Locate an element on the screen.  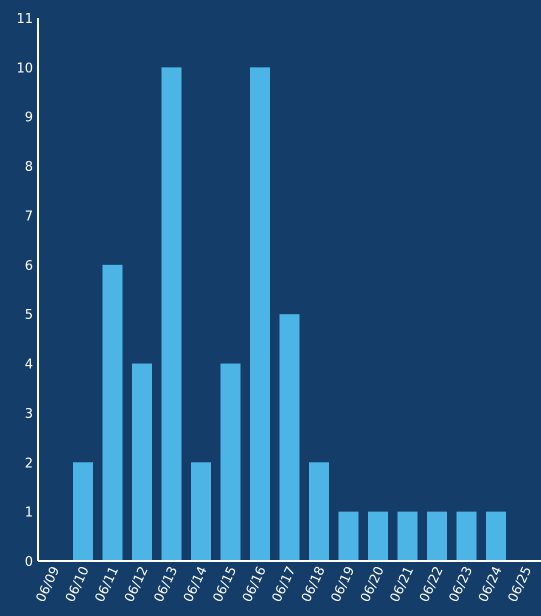
y-tick-label: 1 is located at coordinates (29, 513).